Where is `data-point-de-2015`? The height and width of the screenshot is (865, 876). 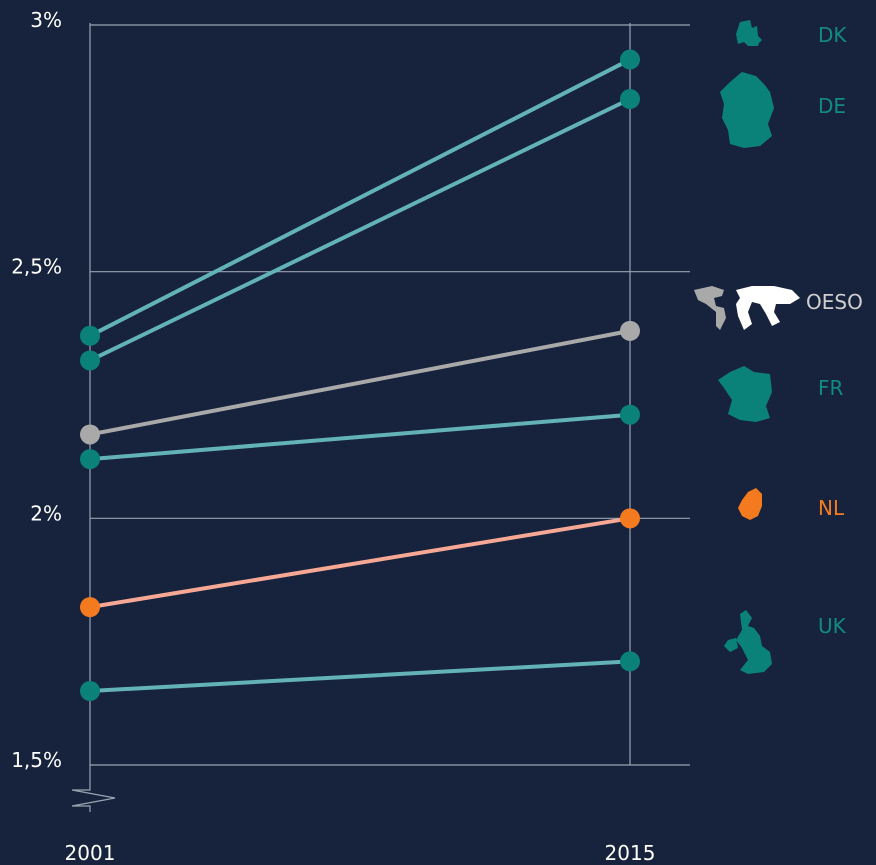 data-point-de-2015 is located at coordinates (630, 99).